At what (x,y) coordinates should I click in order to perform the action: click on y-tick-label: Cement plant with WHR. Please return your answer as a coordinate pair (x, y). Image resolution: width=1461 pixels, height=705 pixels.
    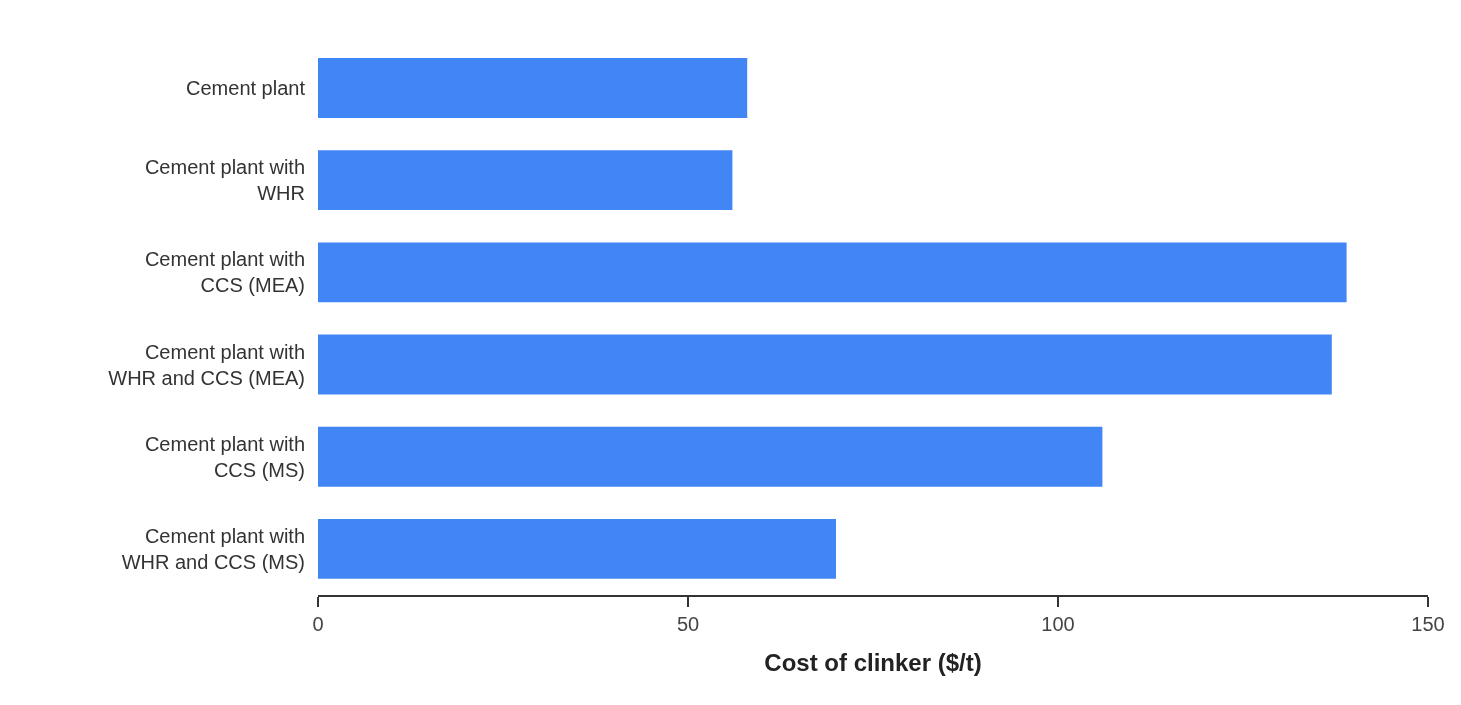
    Looking at the image, I should click on (224, 180).